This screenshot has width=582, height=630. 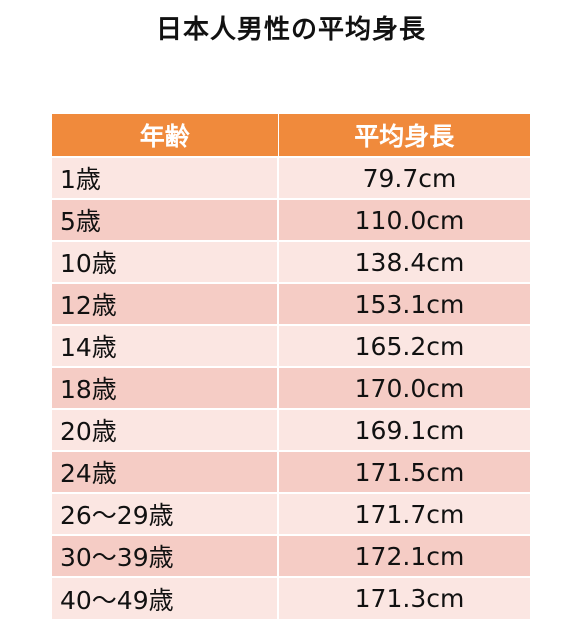 What do you see at coordinates (165, 261) in the screenshot?
I see `age-cell: 10歳` at bounding box center [165, 261].